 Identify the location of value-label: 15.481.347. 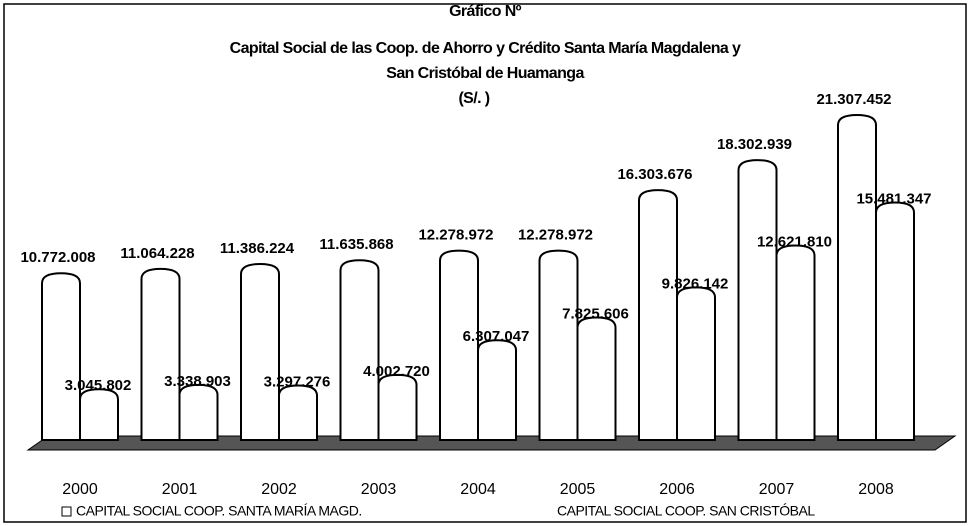
(893, 198).